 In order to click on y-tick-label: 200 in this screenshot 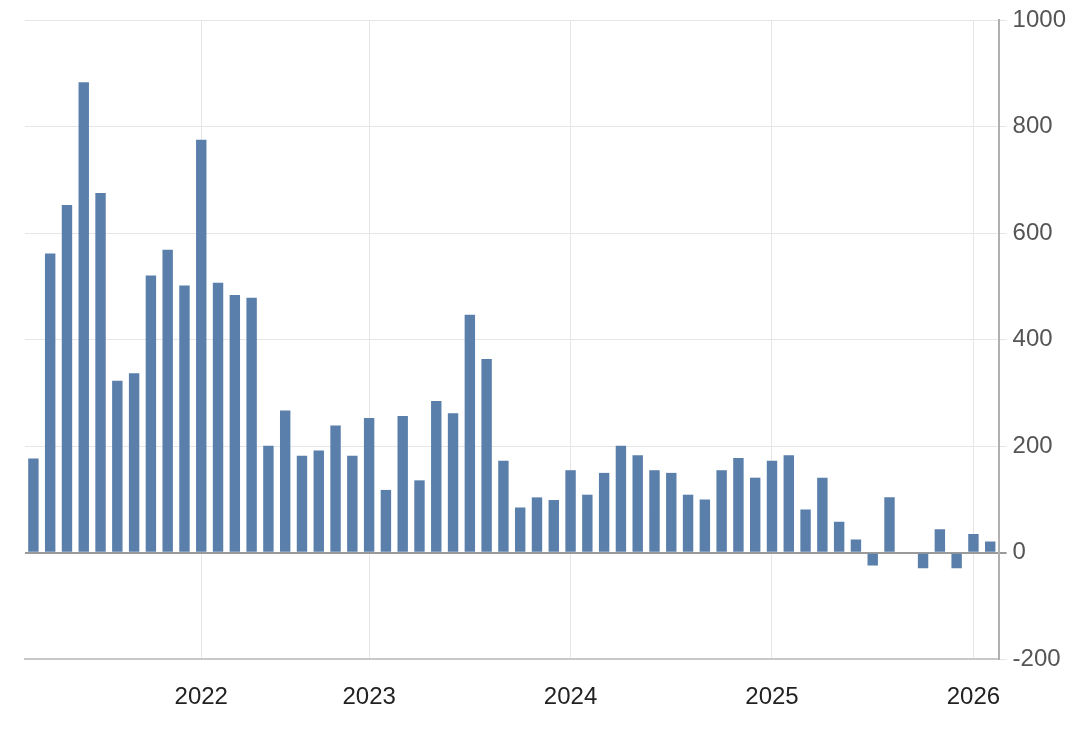, I will do `click(1032, 444)`.